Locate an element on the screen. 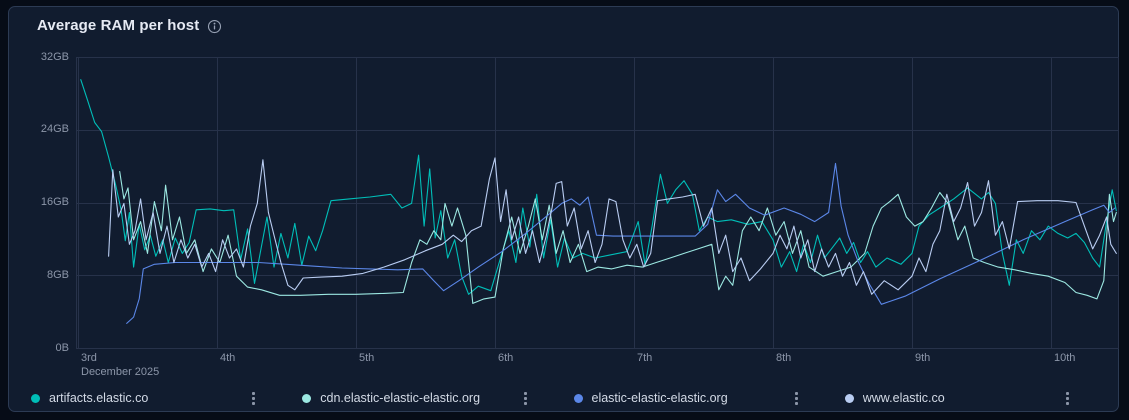  x-axis-label: 3rd December 2025 is located at coordinates (120, 365).